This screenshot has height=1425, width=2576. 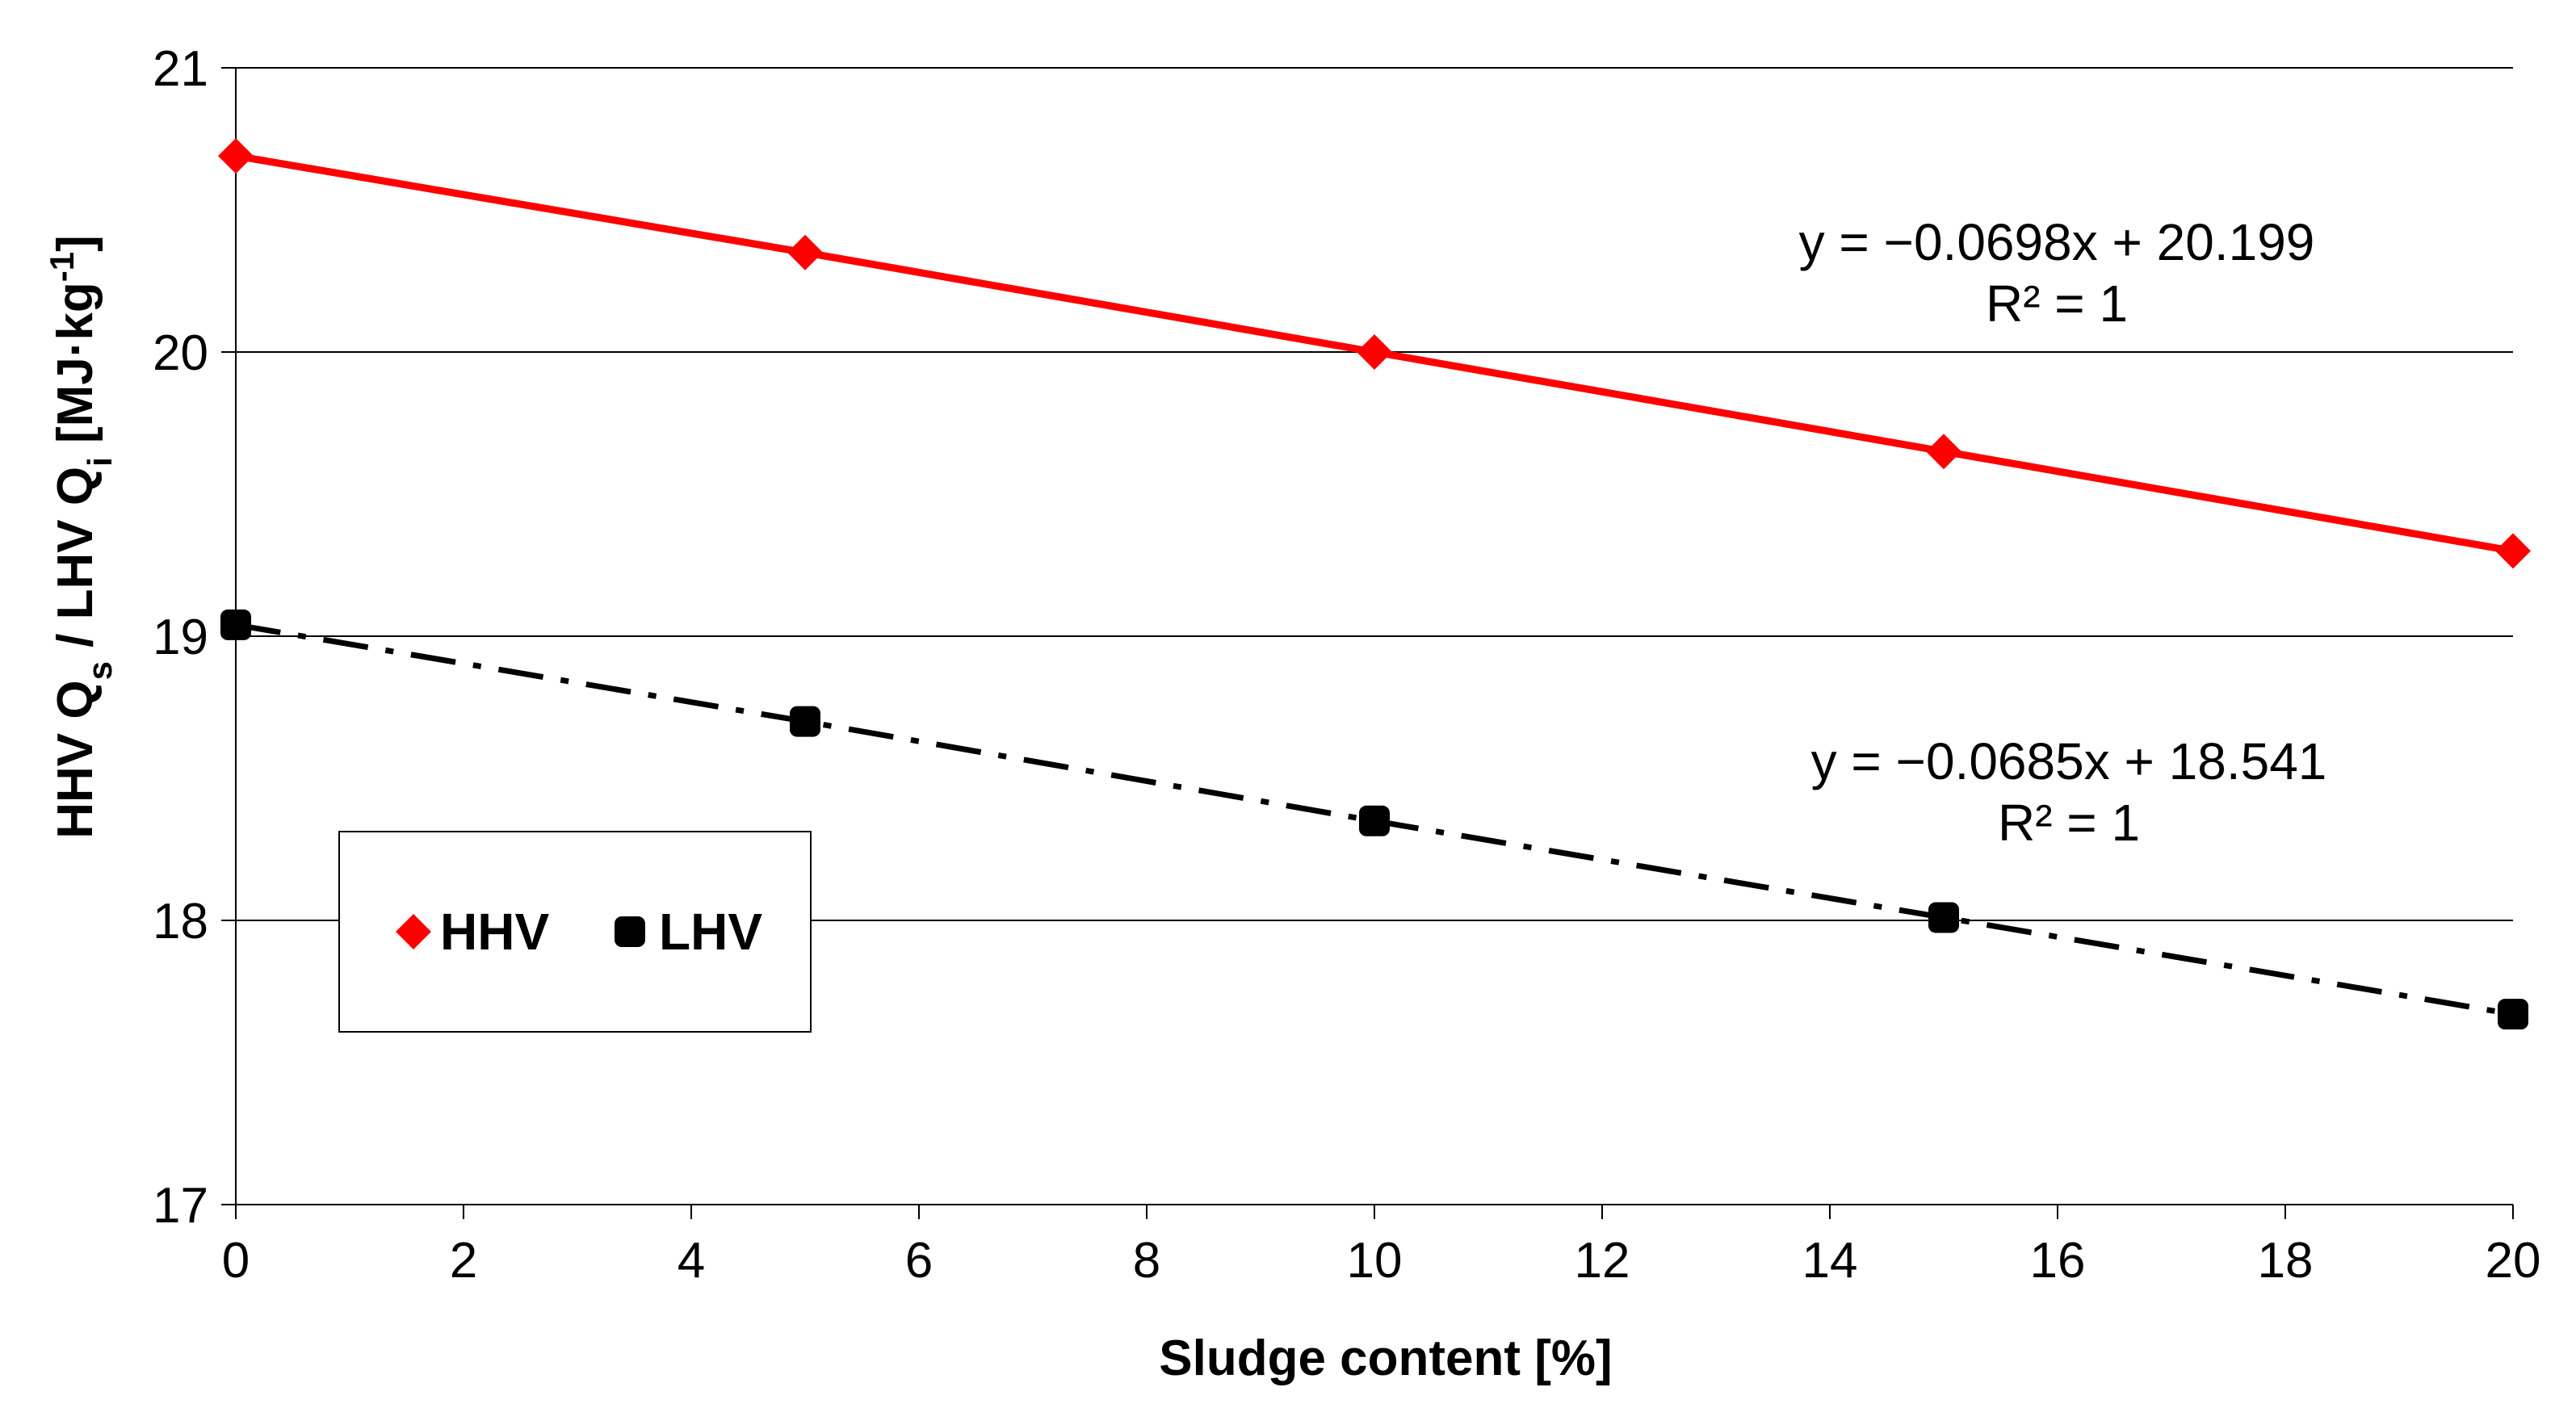 I want to click on y-tick-label-18: 18, so click(x=180, y=922).